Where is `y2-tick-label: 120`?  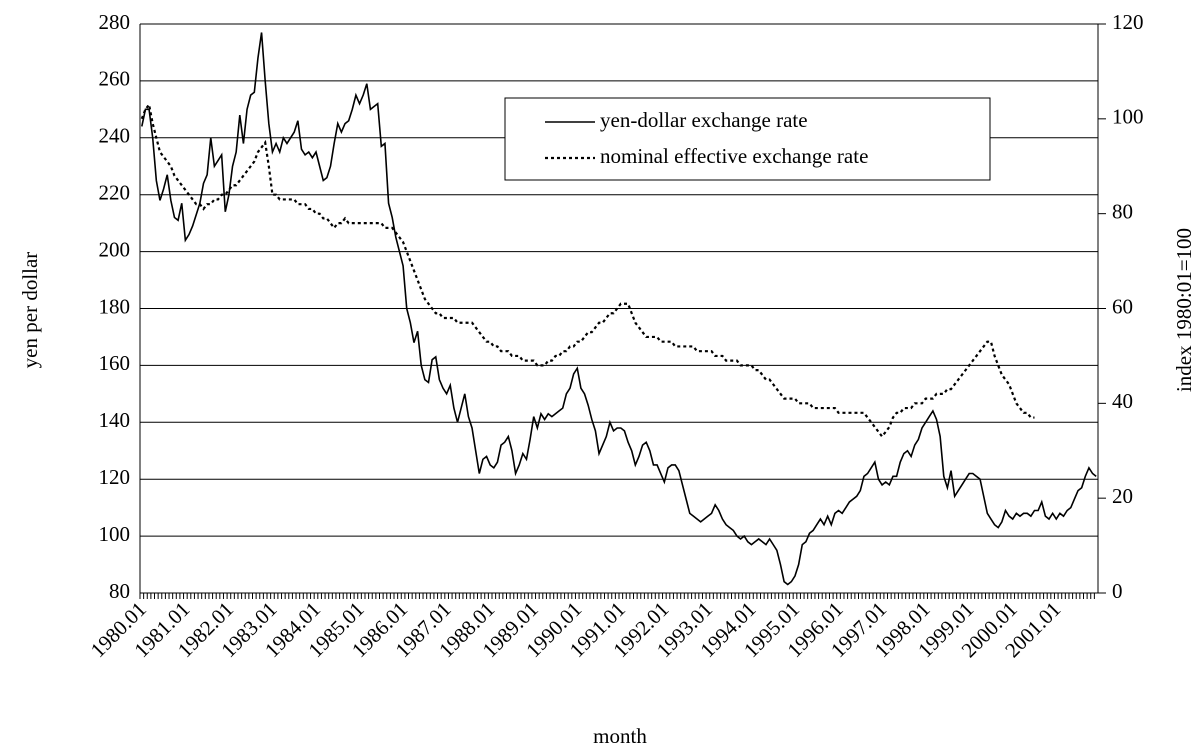 y2-tick-label: 120 is located at coordinates (1128, 22).